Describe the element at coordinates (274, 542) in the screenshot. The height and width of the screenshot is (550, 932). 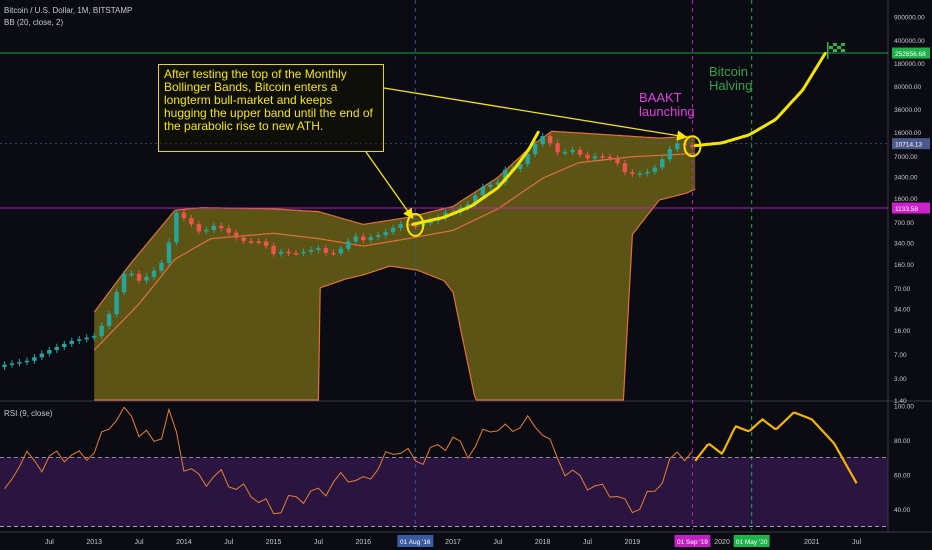
I see `time-tick-label: 2015` at that location.